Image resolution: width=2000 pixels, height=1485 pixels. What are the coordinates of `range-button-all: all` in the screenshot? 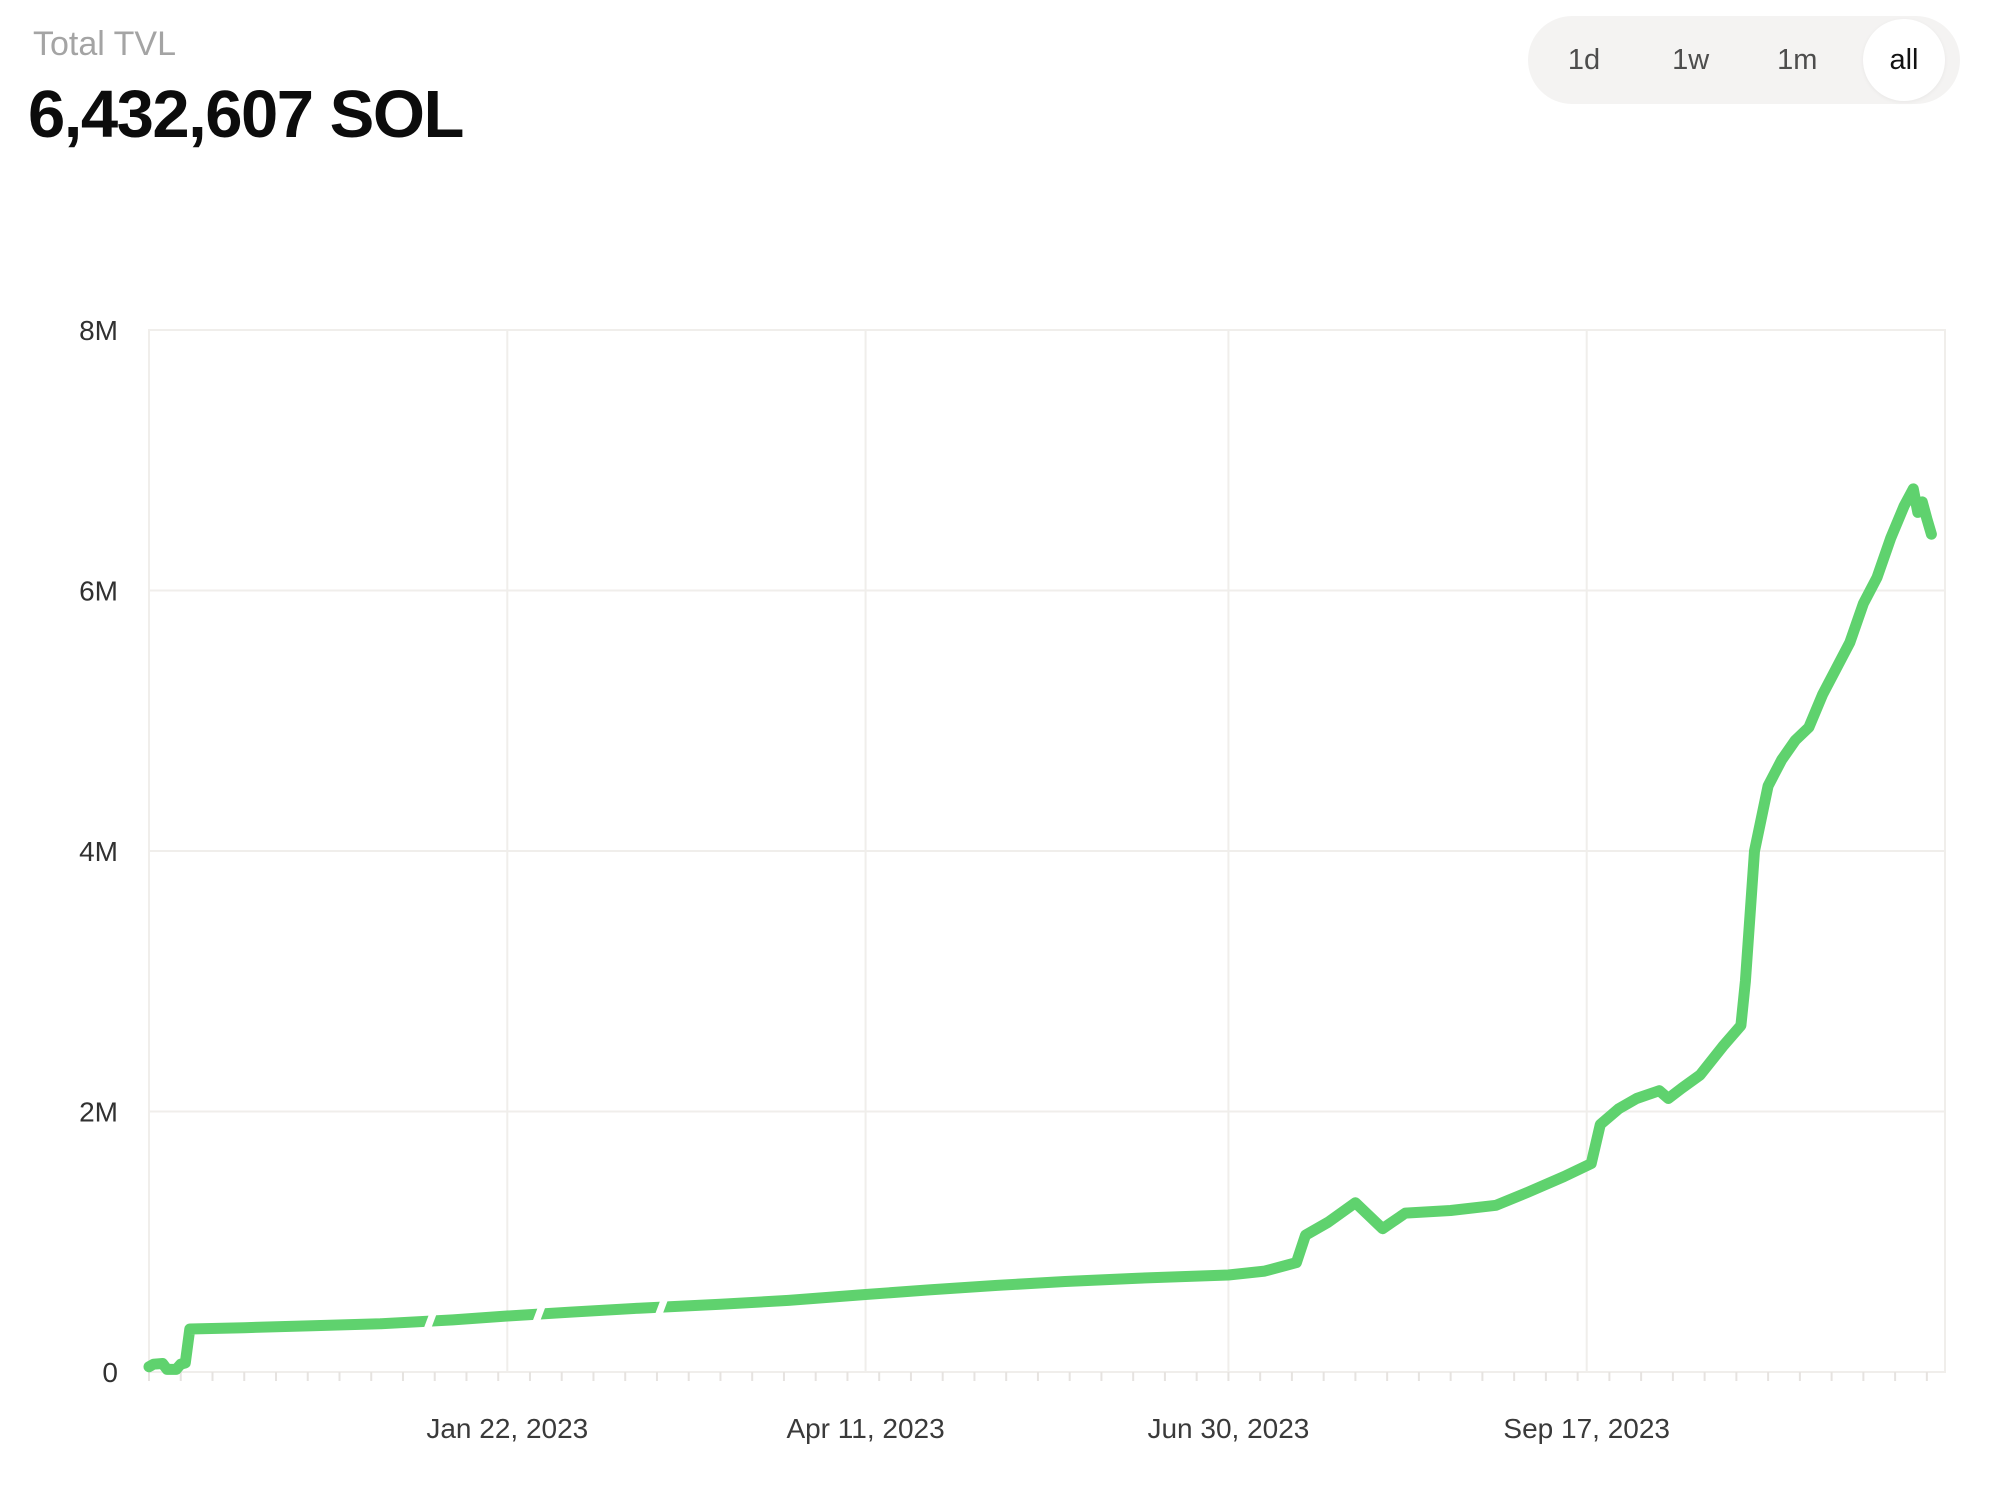 It's located at (1903, 60).